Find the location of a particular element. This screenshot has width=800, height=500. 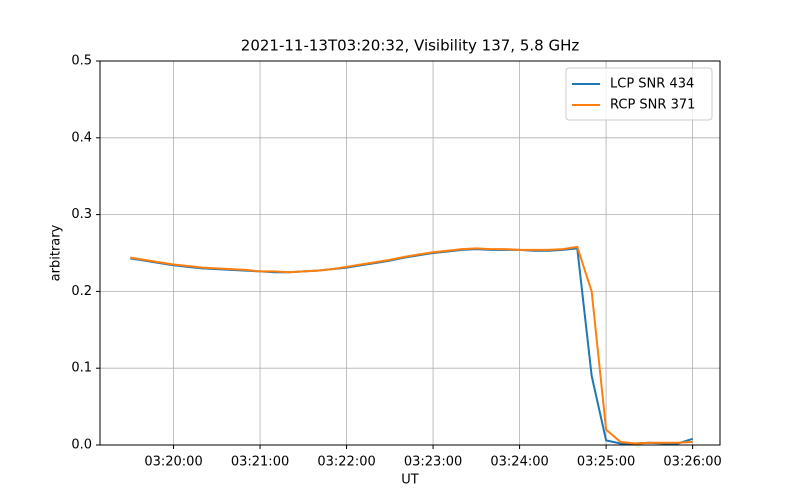

x-tick-label: 03:23:00 is located at coordinates (433, 462).